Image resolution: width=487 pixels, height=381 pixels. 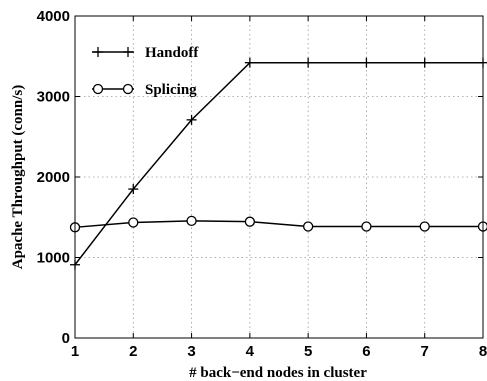 I want to click on y-axis-label: Apache Throughput (conn/s), so click(x=18, y=177).